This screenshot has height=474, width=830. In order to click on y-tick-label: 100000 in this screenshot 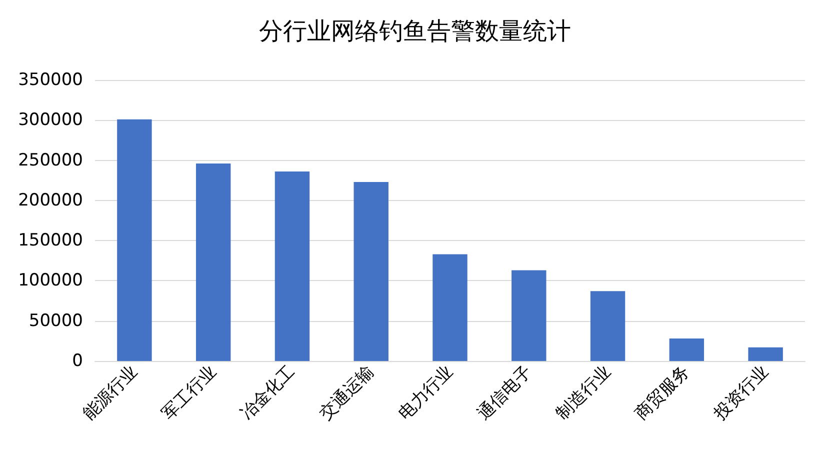, I will do `click(50, 280)`.